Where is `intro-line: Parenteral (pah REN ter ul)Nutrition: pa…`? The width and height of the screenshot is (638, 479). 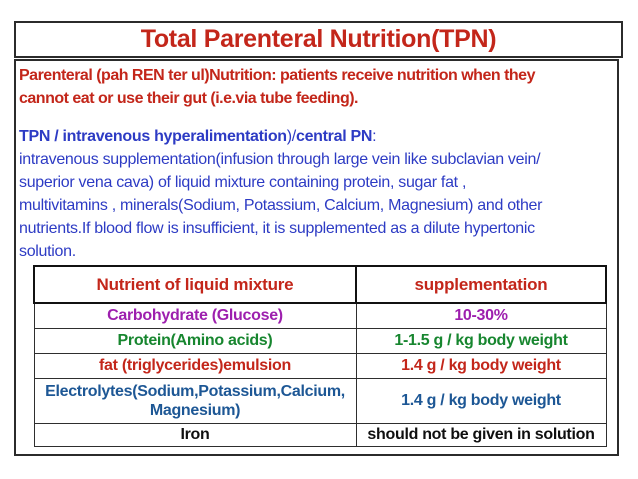 intro-line: Parenteral (pah REN ter ul)Nutrition: pa… is located at coordinates (277, 75).